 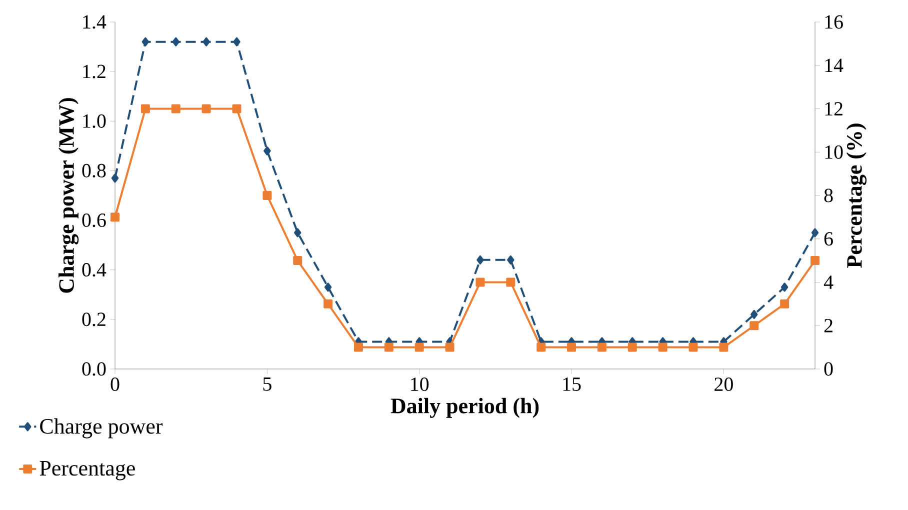 What do you see at coordinates (420, 385) in the screenshot?
I see `x-tick-label: 10` at bounding box center [420, 385].